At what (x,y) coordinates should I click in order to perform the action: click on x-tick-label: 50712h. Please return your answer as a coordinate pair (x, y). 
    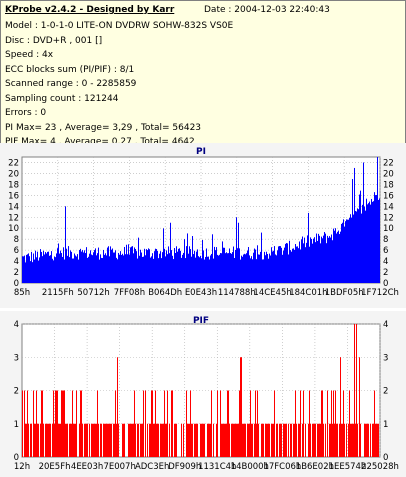
    Looking at the image, I should click on (93, 293).